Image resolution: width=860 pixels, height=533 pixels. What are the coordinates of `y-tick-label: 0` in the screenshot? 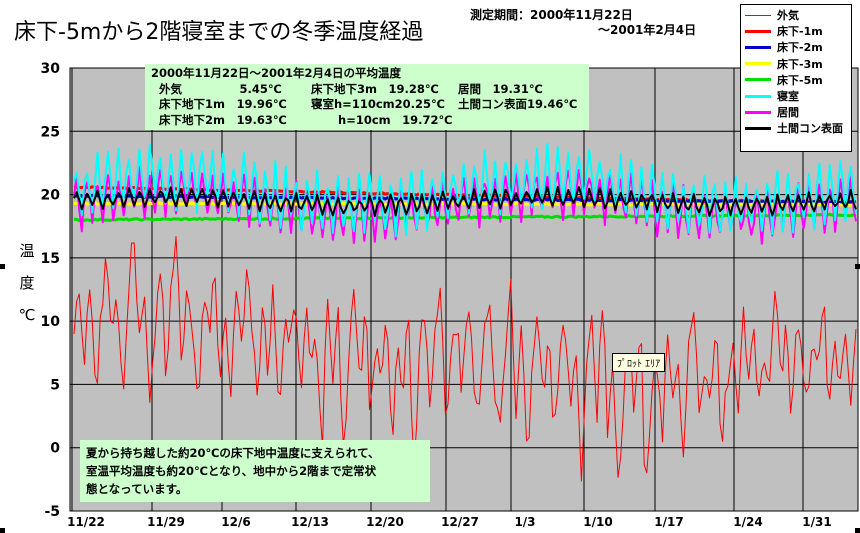 It's located at (55, 449).